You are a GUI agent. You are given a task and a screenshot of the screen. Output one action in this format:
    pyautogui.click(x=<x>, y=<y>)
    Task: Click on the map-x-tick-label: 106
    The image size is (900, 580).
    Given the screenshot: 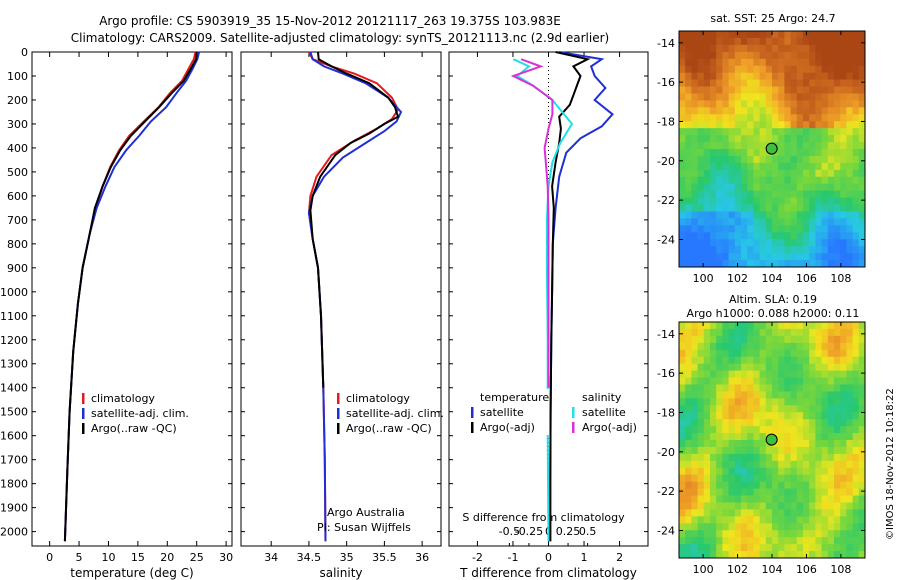 What is the action you would take?
    pyautogui.click(x=806, y=278)
    